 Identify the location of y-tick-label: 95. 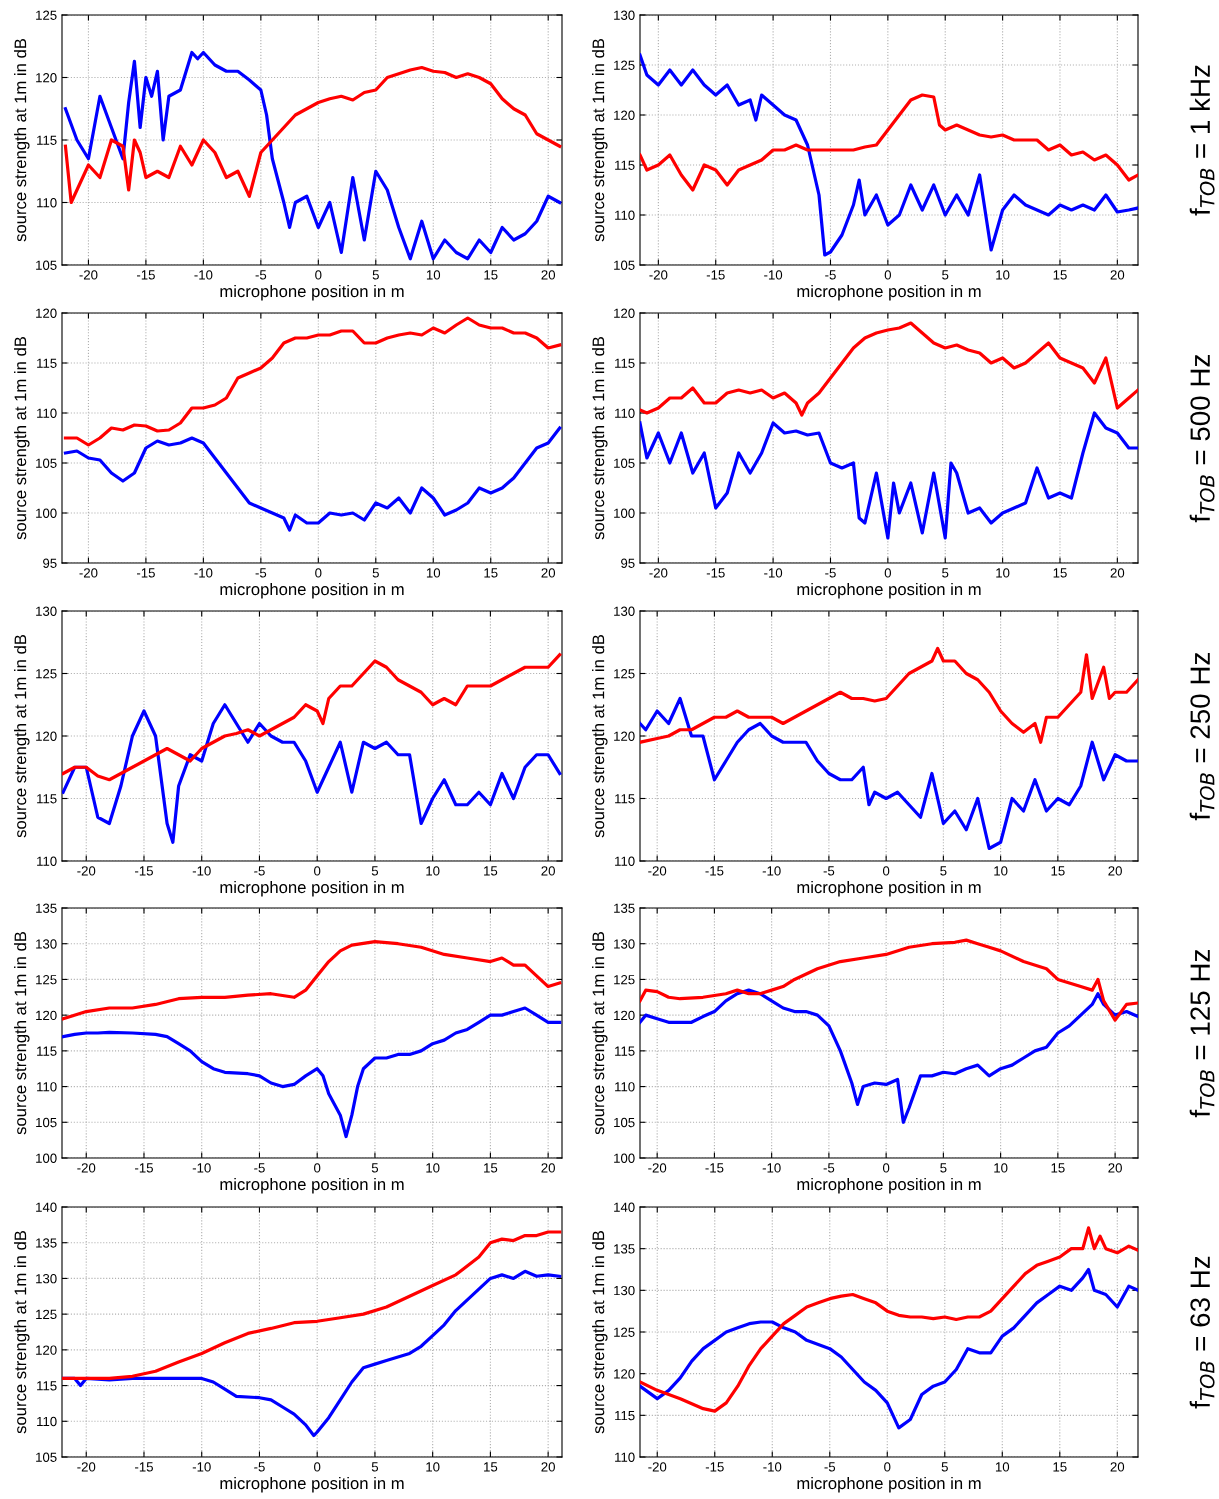
(50, 563).